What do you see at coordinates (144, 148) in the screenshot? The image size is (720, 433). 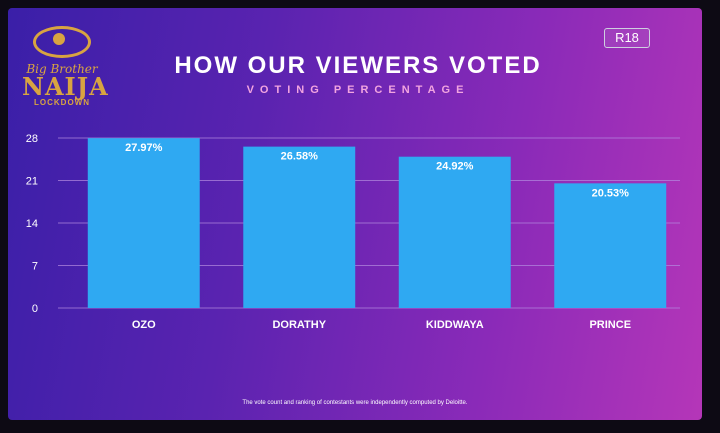 I see `data-label: 27.97%` at bounding box center [144, 148].